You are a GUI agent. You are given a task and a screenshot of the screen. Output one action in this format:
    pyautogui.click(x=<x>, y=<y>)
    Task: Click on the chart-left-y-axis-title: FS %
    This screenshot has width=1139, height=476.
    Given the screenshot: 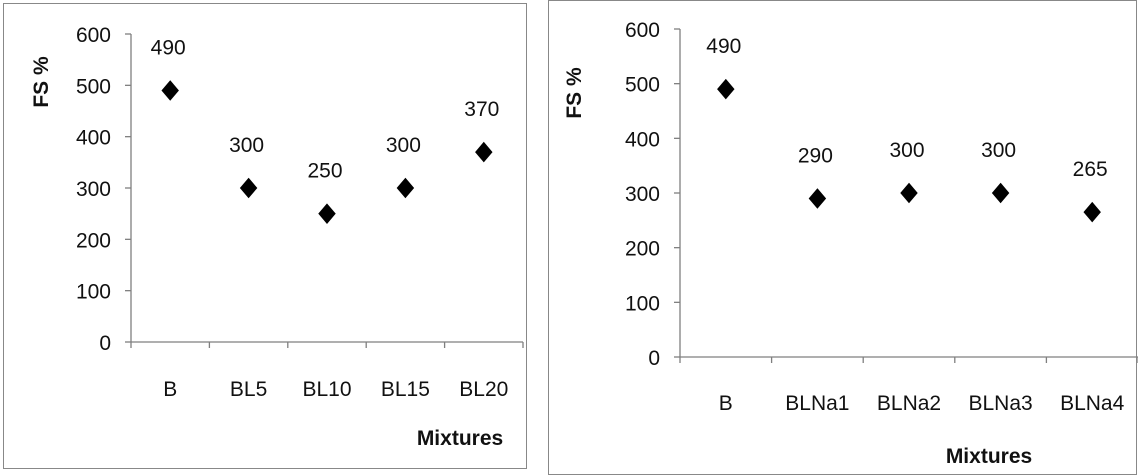 What is the action you would take?
    pyautogui.click(x=41, y=82)
    